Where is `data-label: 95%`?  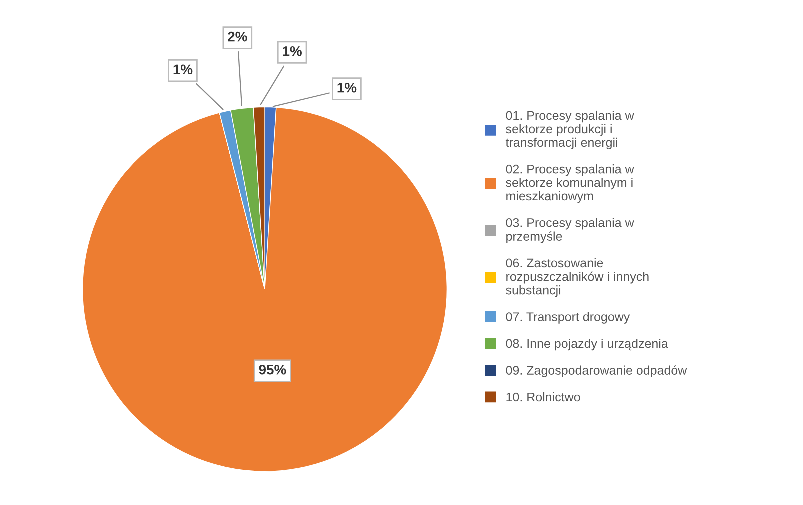
data-label: 95% is located at coordinates (272, 369).